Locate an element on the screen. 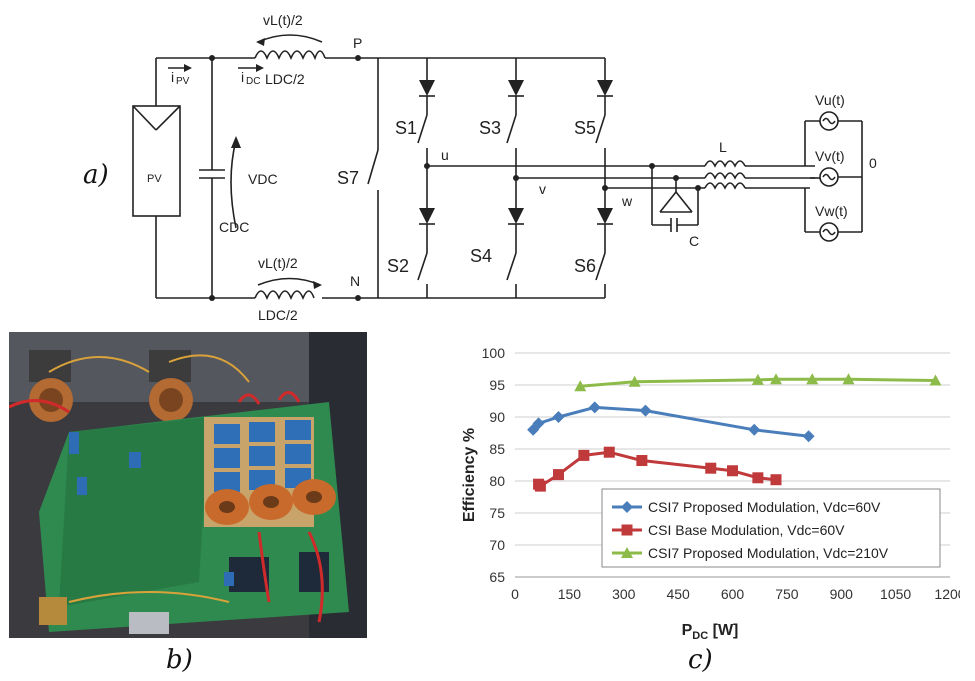 The image size is (975, 681). vu-label: Vu(t) is located at coordinates (830, 100).